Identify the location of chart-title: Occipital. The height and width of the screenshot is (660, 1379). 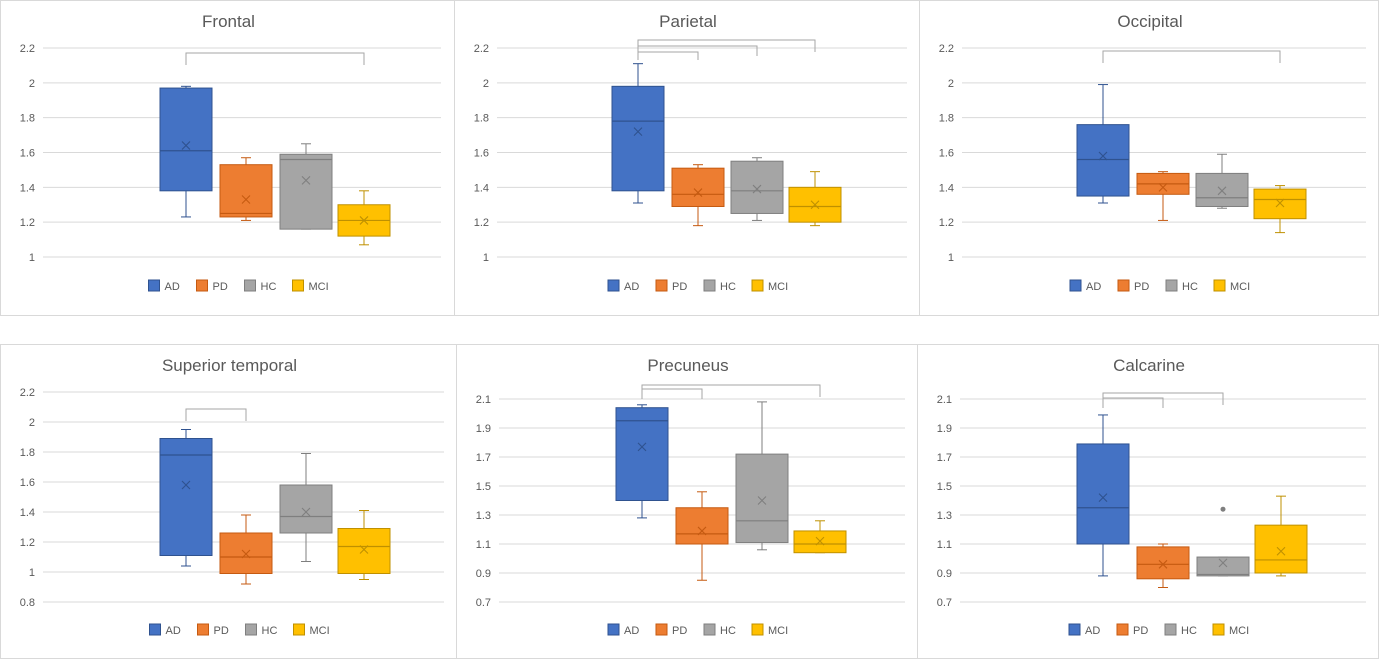
(1149, 21).